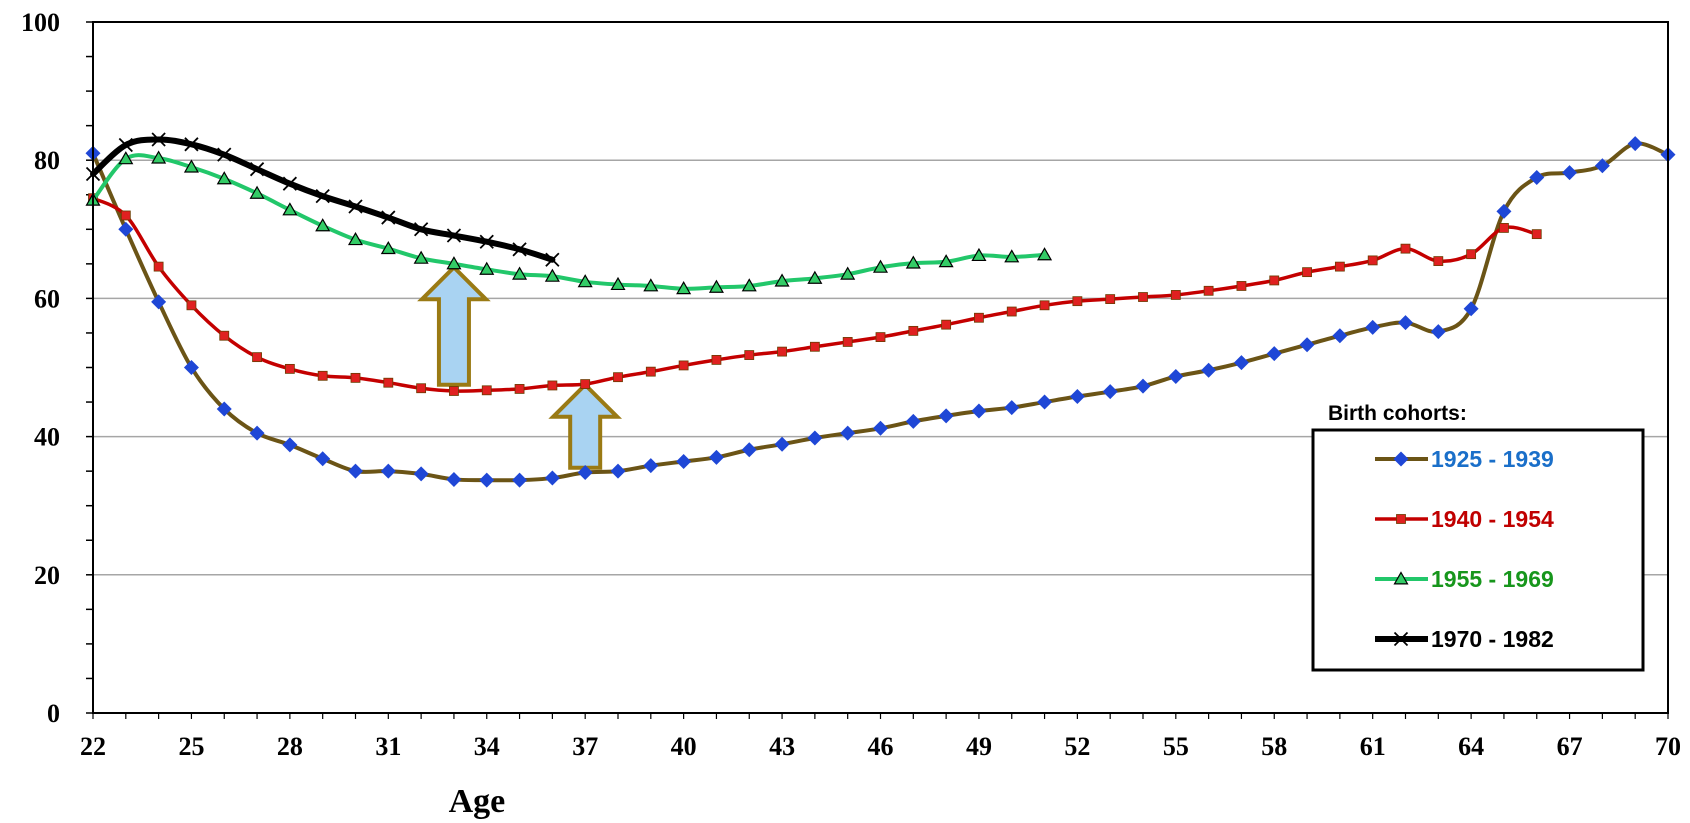 Image resolution: width=1690 pixels, height=823 pixels. I want to click on x-tick-label: 31, so click(388, 746).